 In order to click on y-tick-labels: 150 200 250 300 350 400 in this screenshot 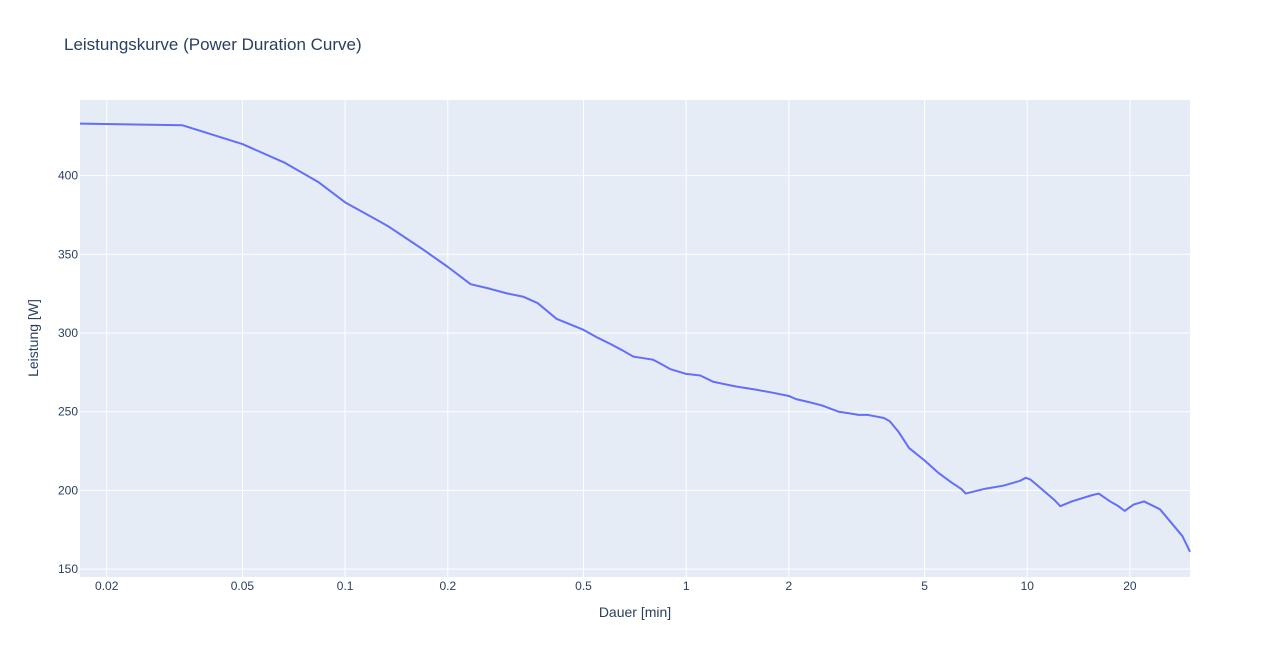, I will do `click(68, 373)`.